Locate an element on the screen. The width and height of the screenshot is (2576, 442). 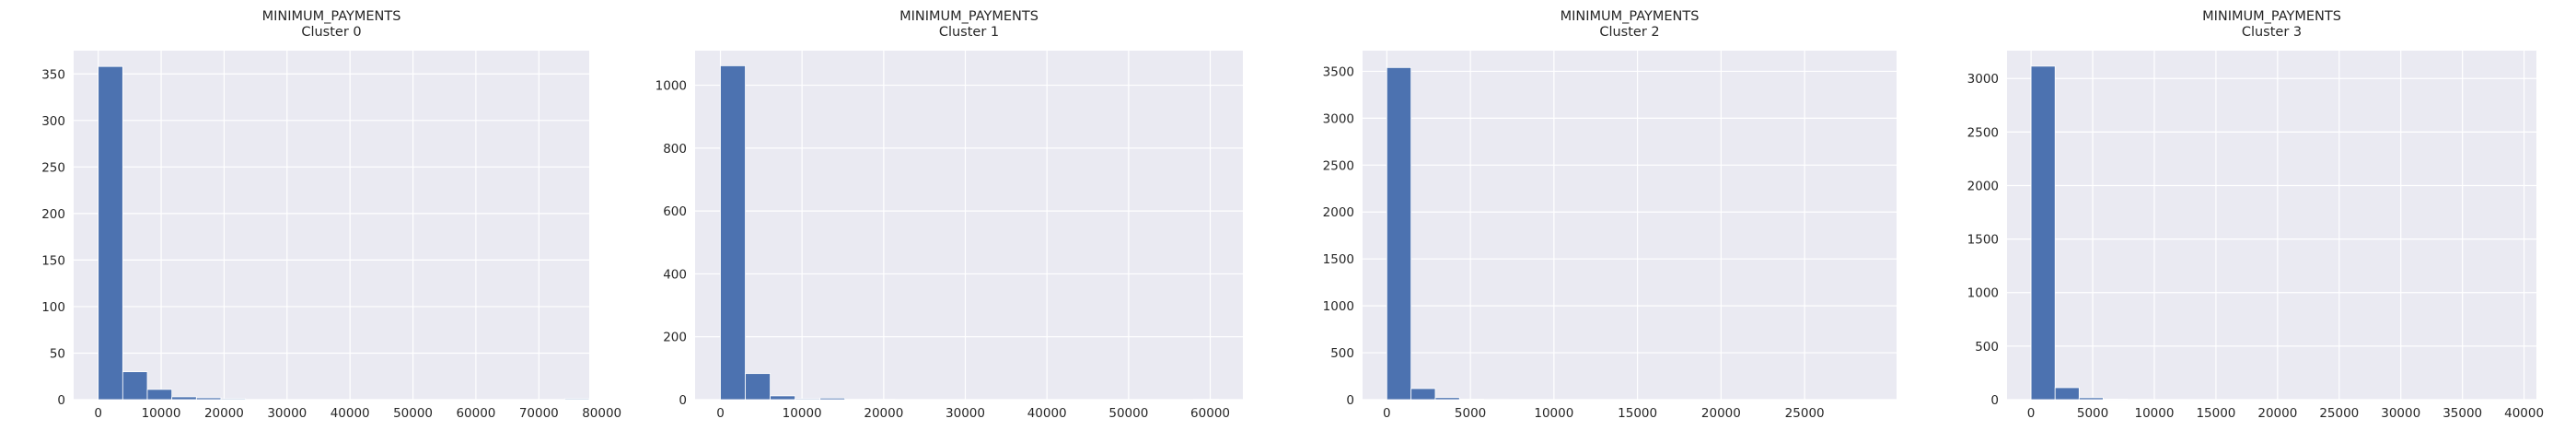
chart-subtitle: Cluster 0 is located at coordinates (331, 32).